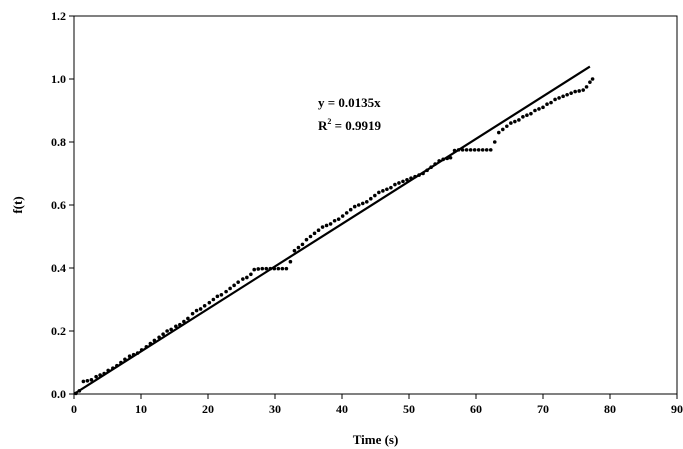  Describe the element at coordinates (543, 409) in the screenshot. I see `x-tick-label: 70` at that location.